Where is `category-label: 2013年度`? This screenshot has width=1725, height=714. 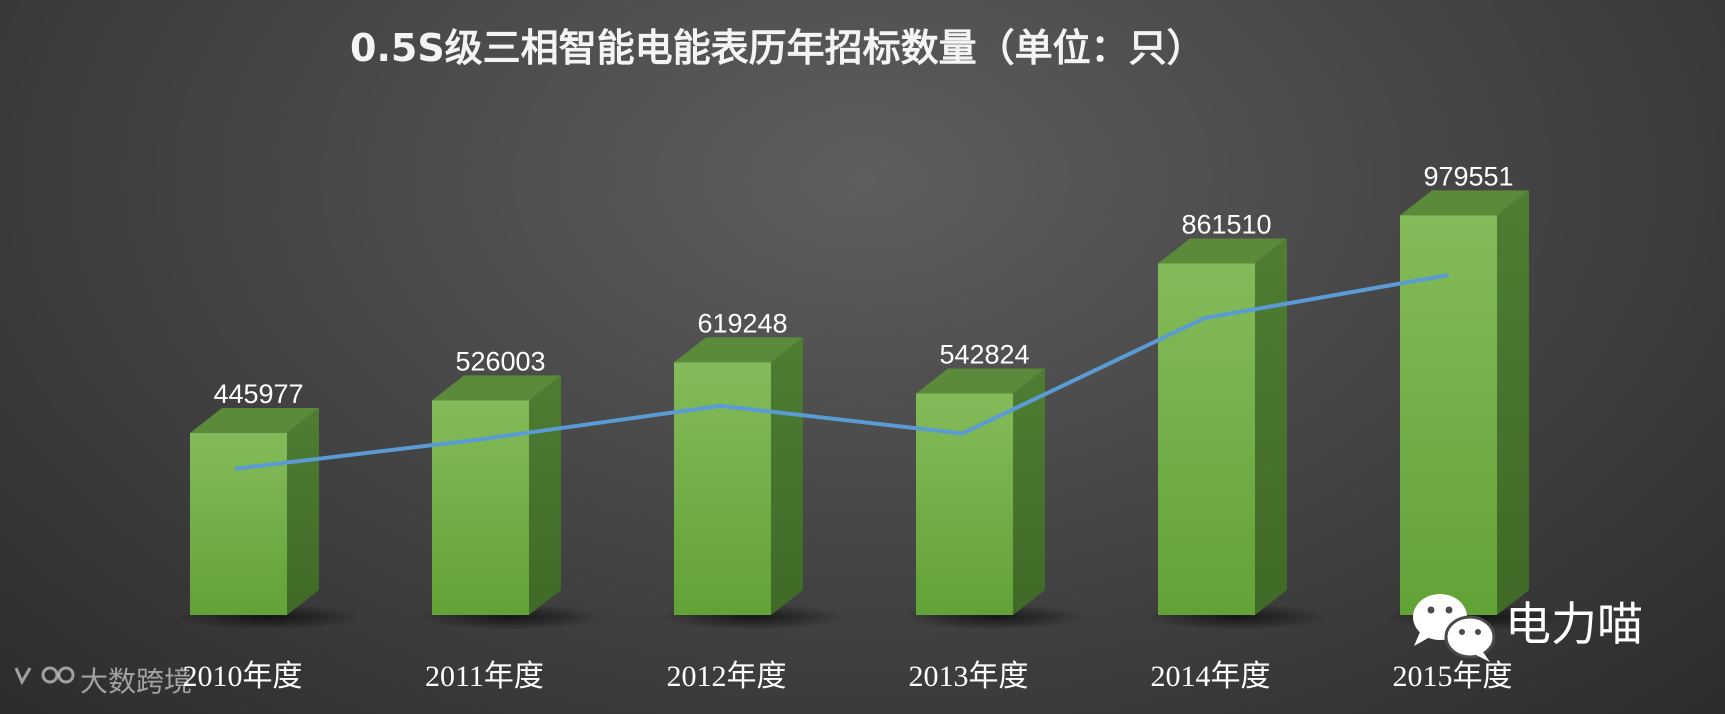 category-label: 2013年度 is located at coordinates (969, 676).